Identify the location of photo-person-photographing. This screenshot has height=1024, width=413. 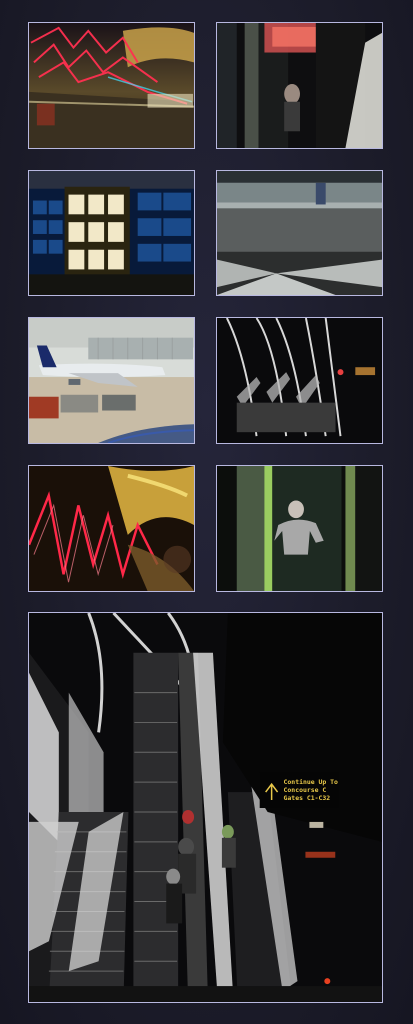
(299, 528).